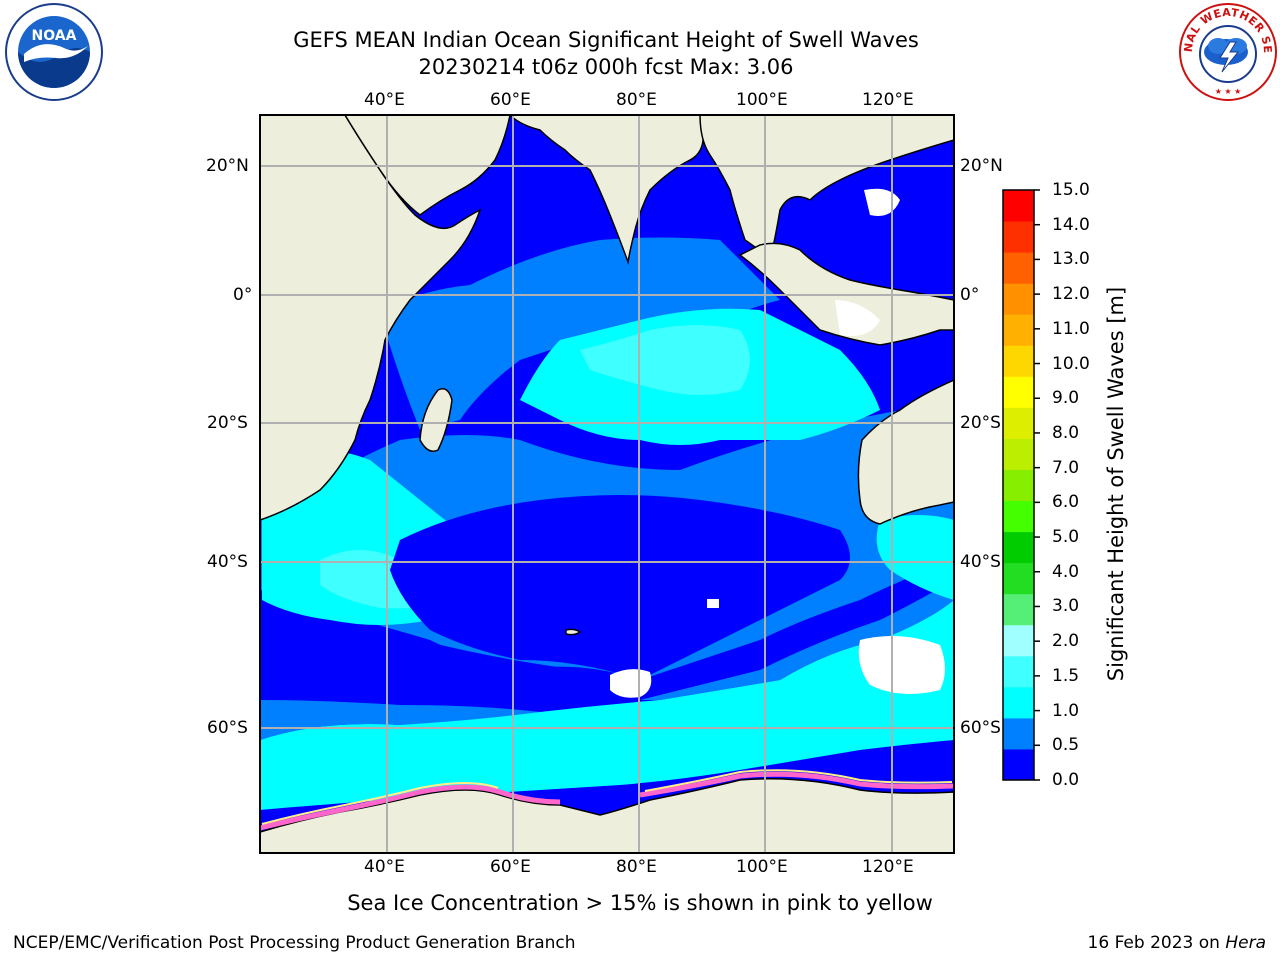  I want to click on colorbar-tick-label: 0.0, so click(1066, 780).